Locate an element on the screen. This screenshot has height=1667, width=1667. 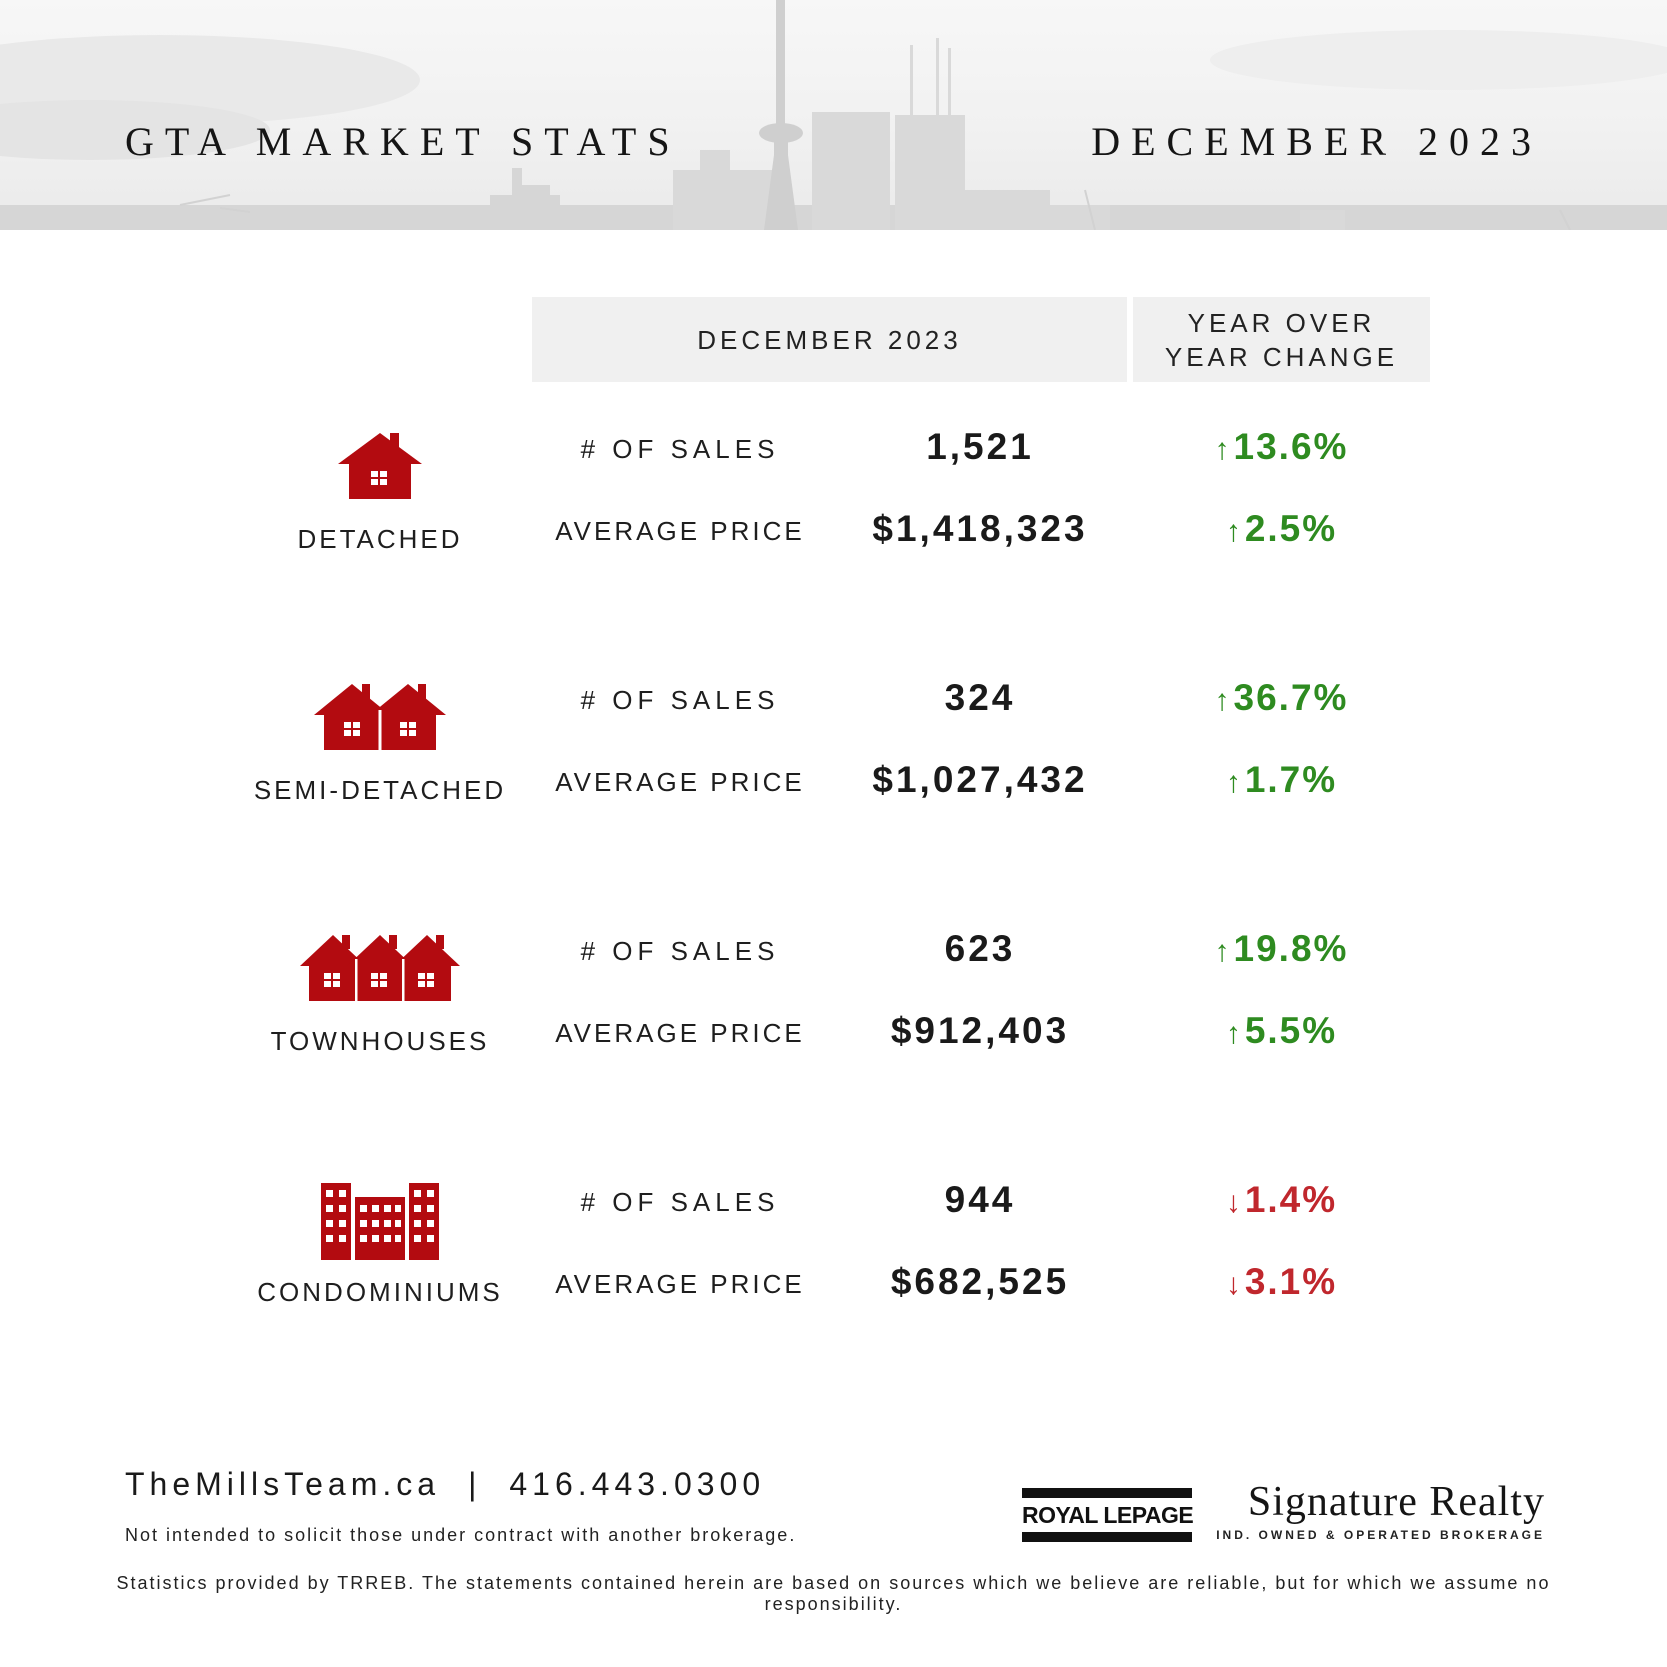
brokerage-tagline: IND. OWNED & OPERATED BROKERAGE is located at coordinates (1380, 1535).